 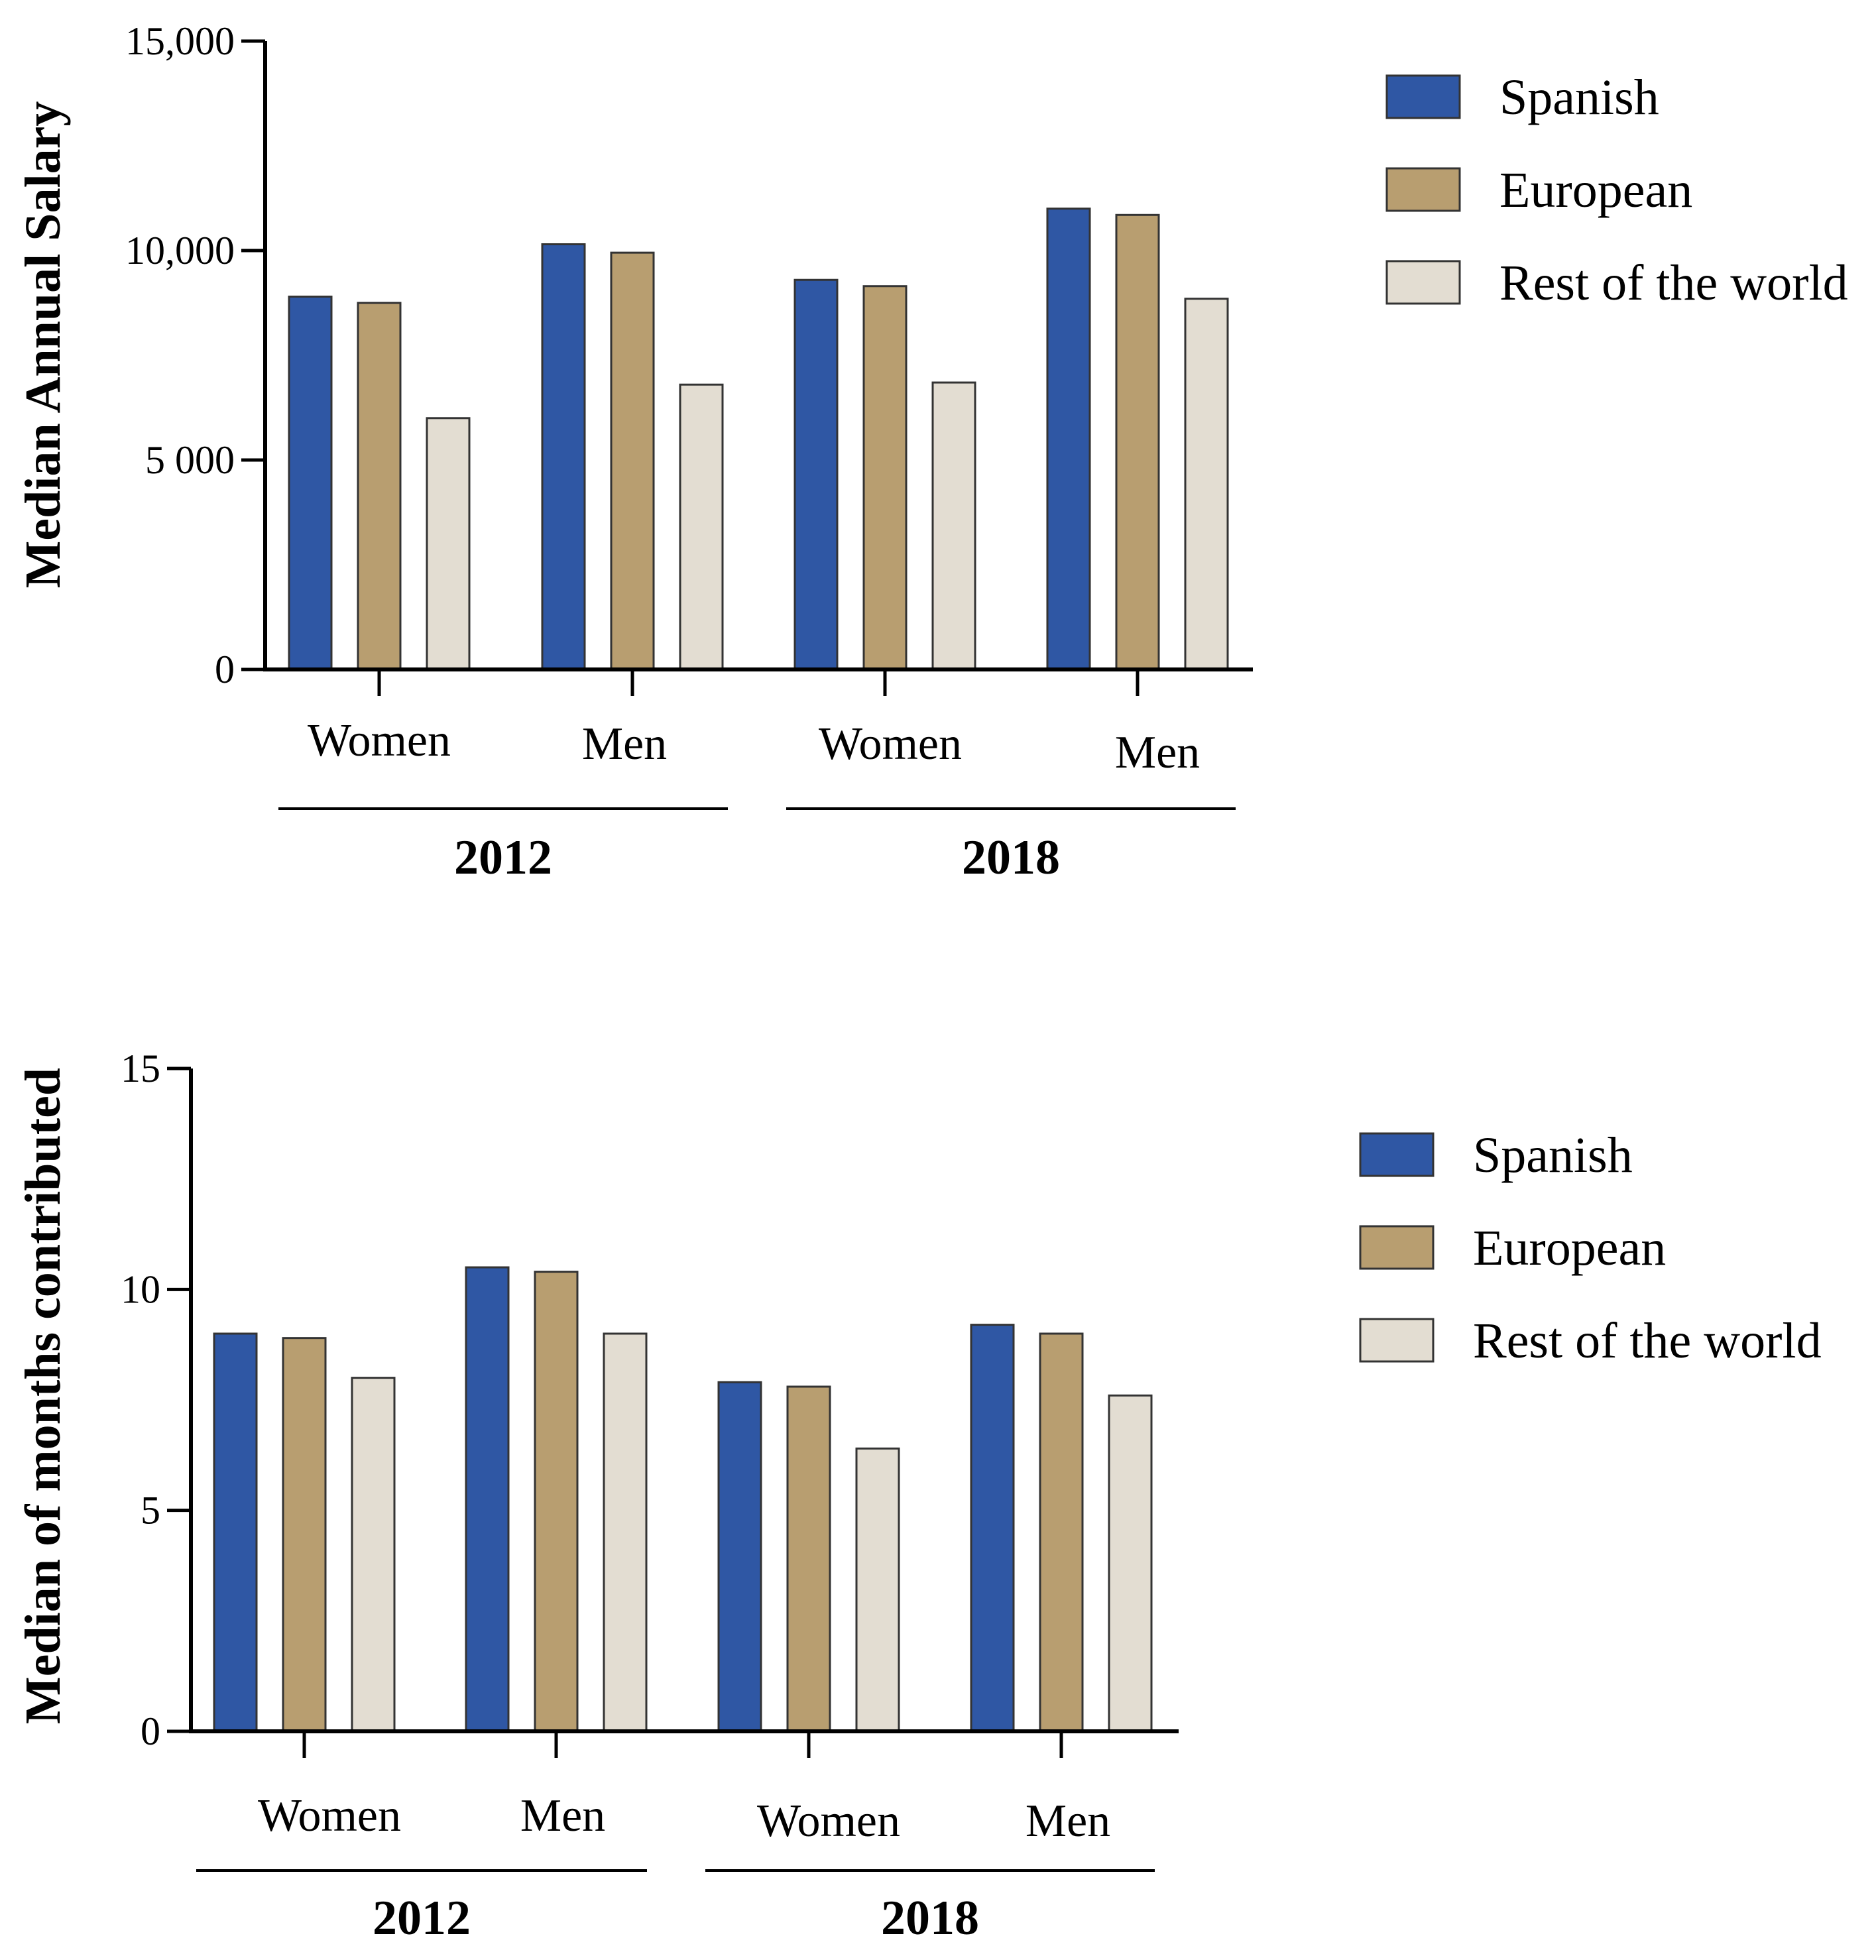 What do you see at coordinates (43, 345) in the screenshot?
I see `y-axis-label: Median Annual Salary` at bounding box center [43, 345].